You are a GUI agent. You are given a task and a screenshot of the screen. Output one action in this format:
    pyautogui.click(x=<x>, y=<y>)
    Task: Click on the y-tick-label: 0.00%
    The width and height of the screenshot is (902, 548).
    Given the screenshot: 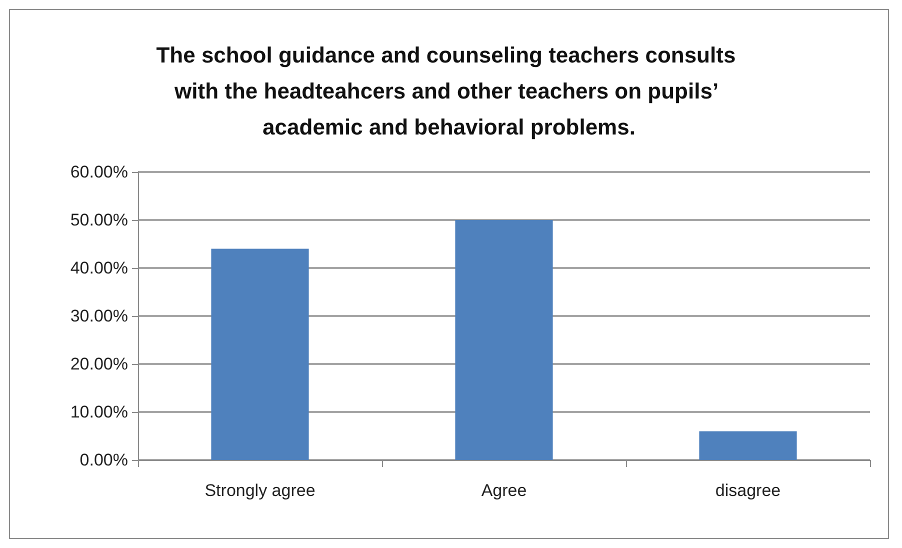 What is the action you would take?
    pyautogui.click(x=104, y=460)
    